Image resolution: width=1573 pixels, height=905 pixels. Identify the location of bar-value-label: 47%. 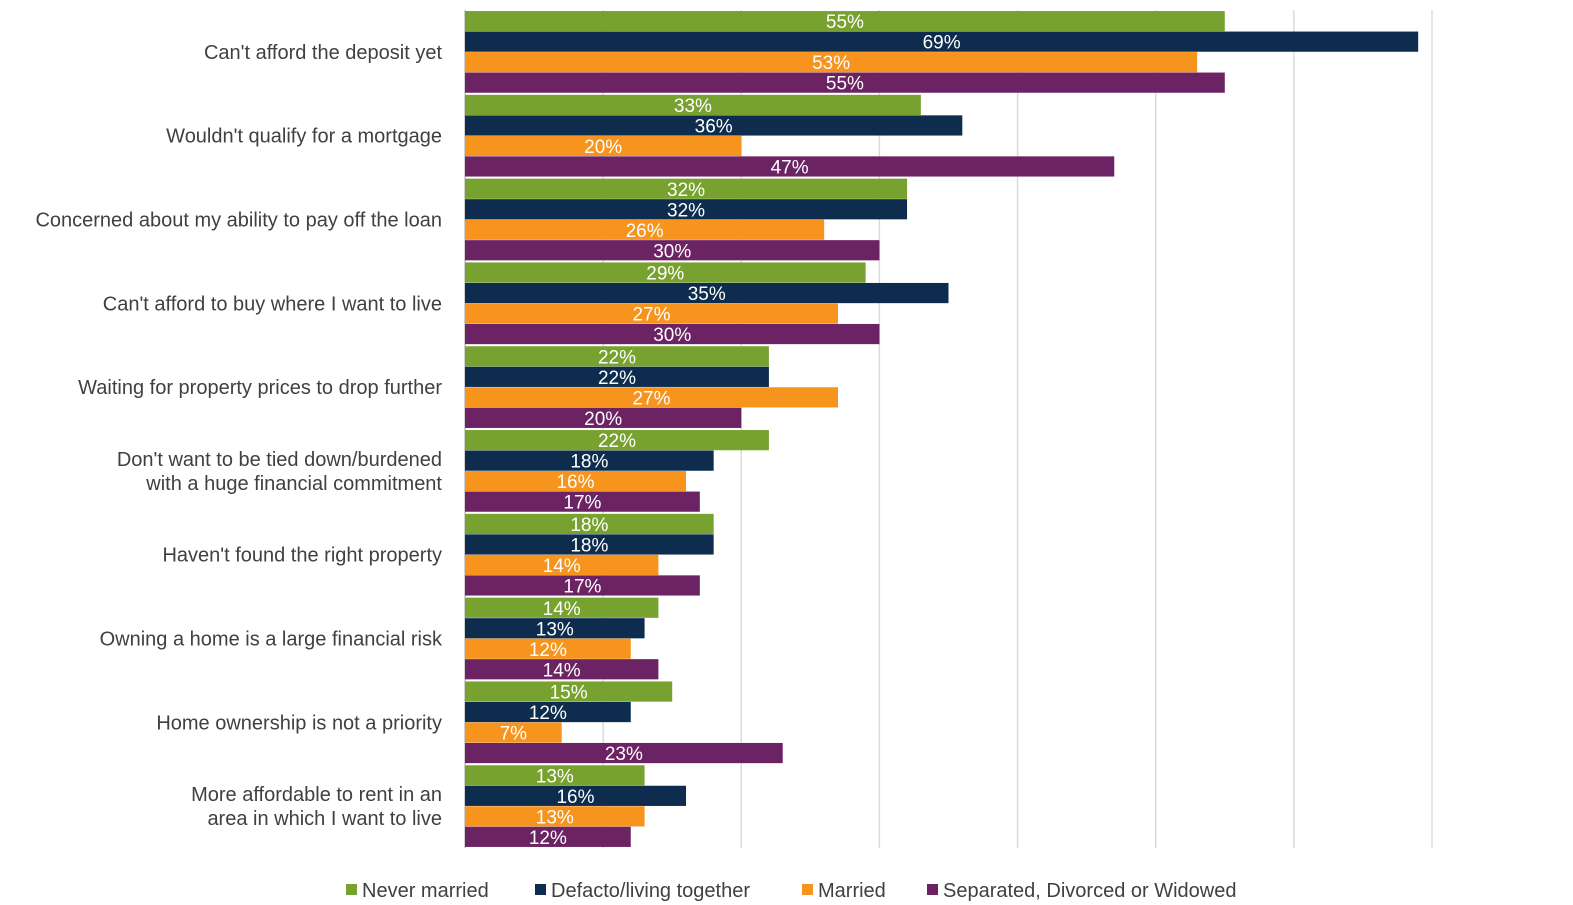
(790, 167).